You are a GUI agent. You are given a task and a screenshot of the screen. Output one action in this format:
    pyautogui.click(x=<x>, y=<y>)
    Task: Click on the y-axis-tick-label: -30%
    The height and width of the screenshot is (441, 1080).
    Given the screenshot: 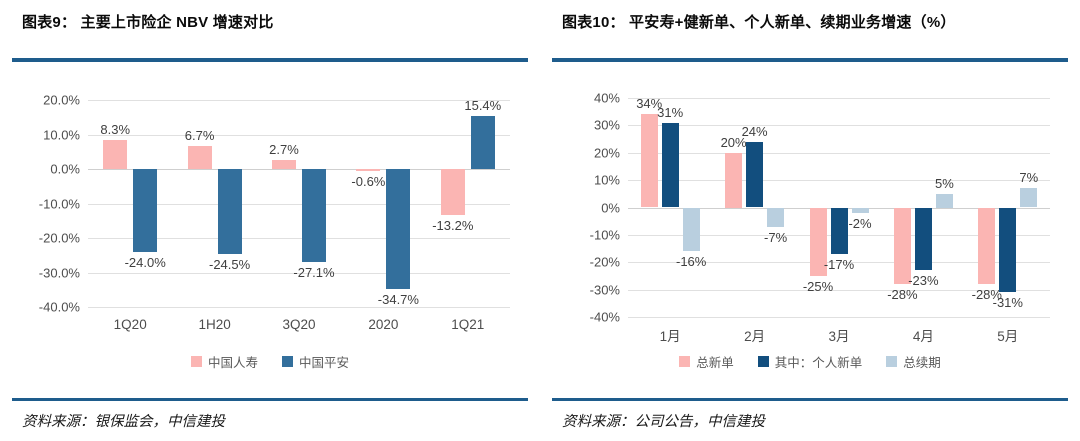 What is the action you would take?
    pyautogui.click(x=604, y=290)
    